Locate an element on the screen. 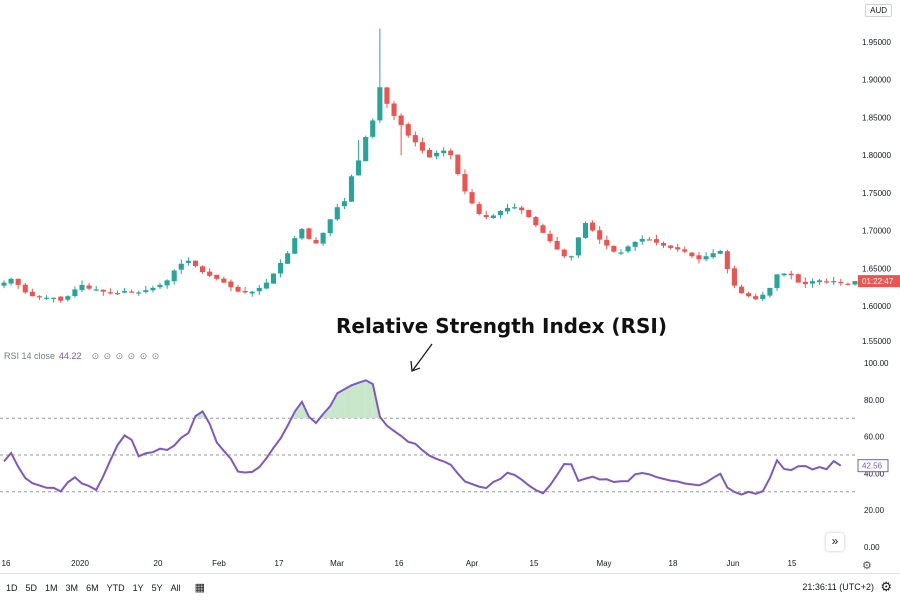 This screenshot has height=601, width=900. clock: 21:36:11 (UTC+2) is located at coordinates (838, 587).